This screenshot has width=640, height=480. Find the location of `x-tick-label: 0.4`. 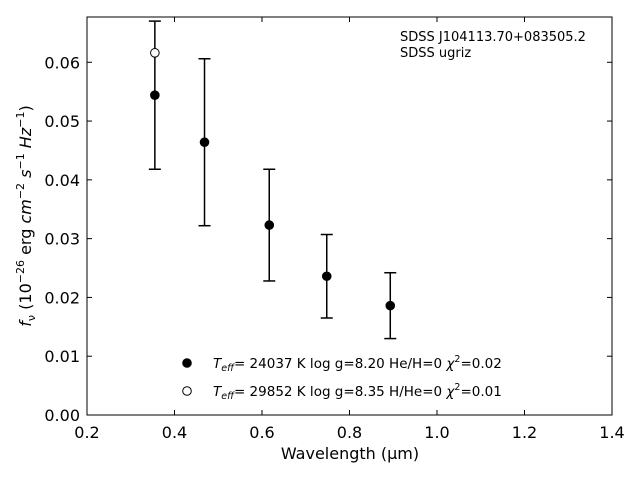

x-tick-label: 0.4 is located at coordinates (174, 432).